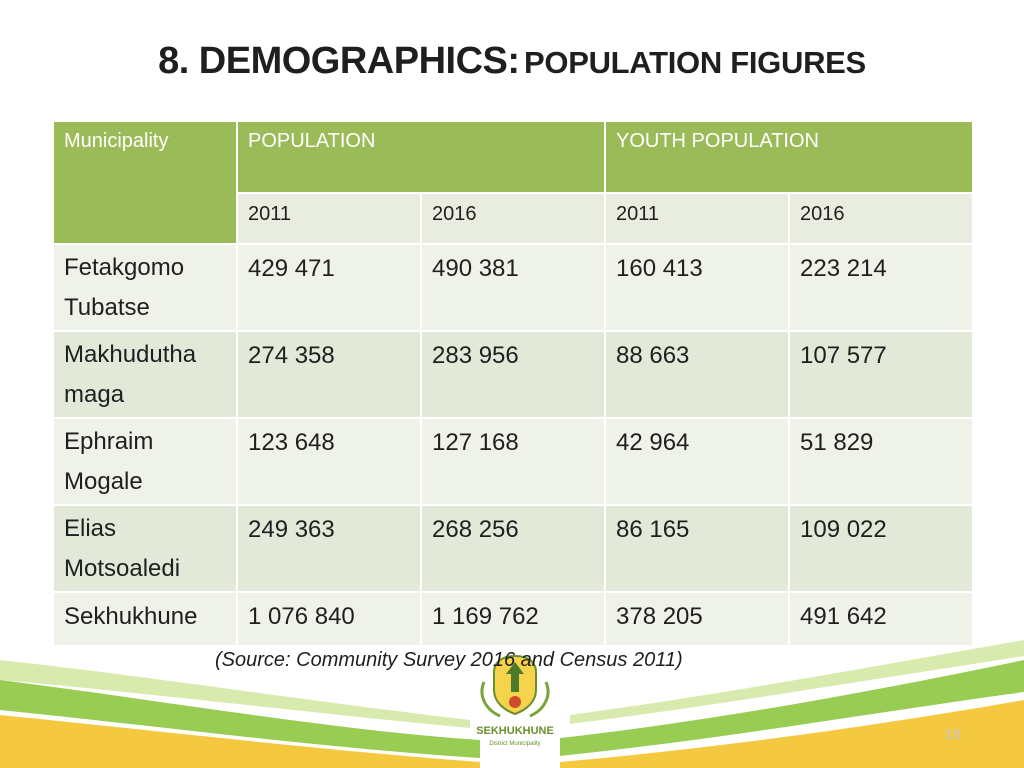  I want to click on population-2011: 1 076 840, so click(329, 619).